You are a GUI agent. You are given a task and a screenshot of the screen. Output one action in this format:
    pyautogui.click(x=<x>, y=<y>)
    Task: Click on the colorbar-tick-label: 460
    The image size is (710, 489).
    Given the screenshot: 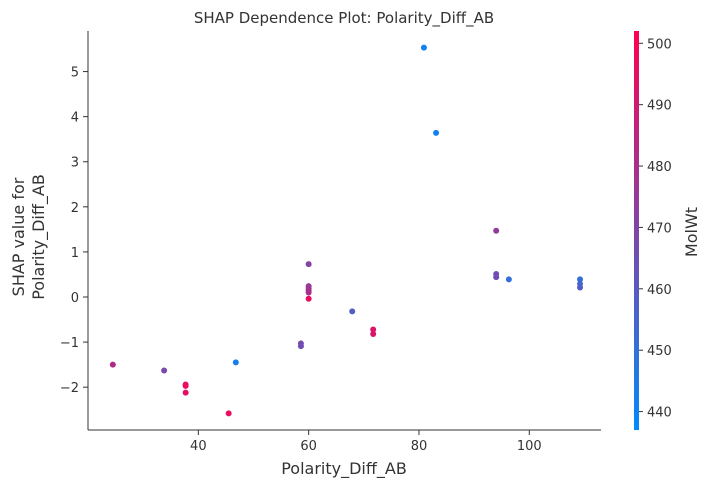 What is the action you would take?
    pyautogui.click(x=659, y=290)
    